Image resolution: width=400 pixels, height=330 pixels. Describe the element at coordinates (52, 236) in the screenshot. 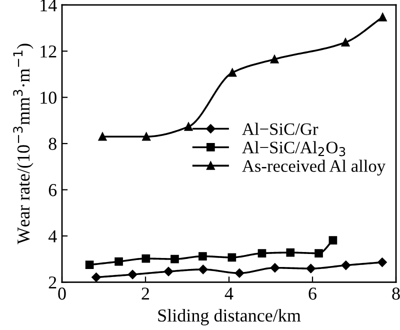

I see `y-tick-label: 4` at that location.